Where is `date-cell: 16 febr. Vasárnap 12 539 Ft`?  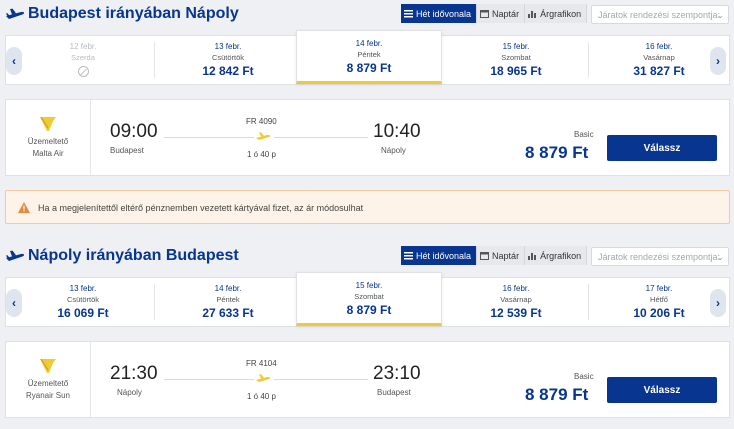 date-cell: 16 febr. Vasárnap 12 539 Ft is located at coordinates (516, 302).